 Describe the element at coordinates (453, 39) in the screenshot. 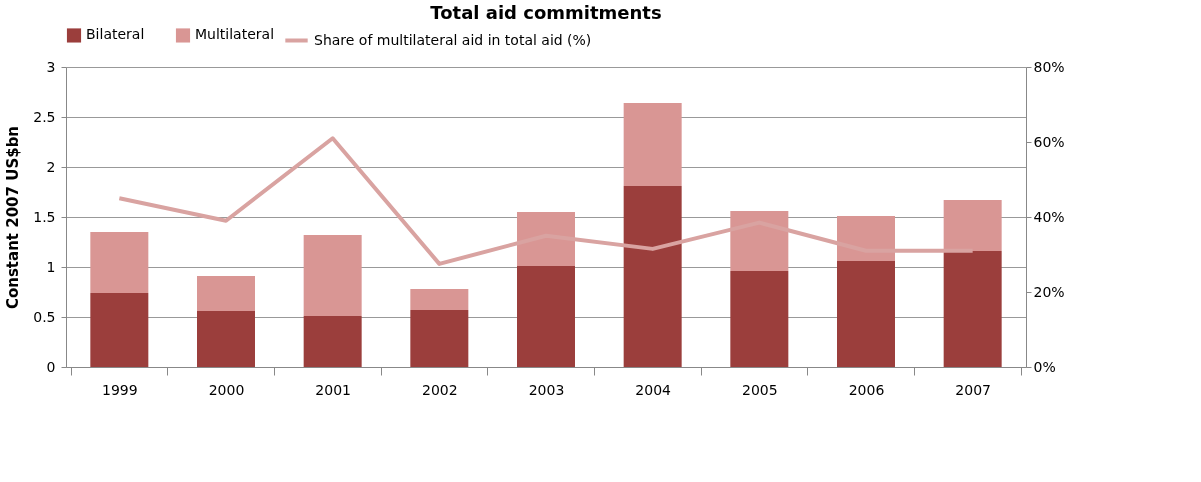

I see `legend-label: Share of multilateral aid in total aid (%)` at that location.